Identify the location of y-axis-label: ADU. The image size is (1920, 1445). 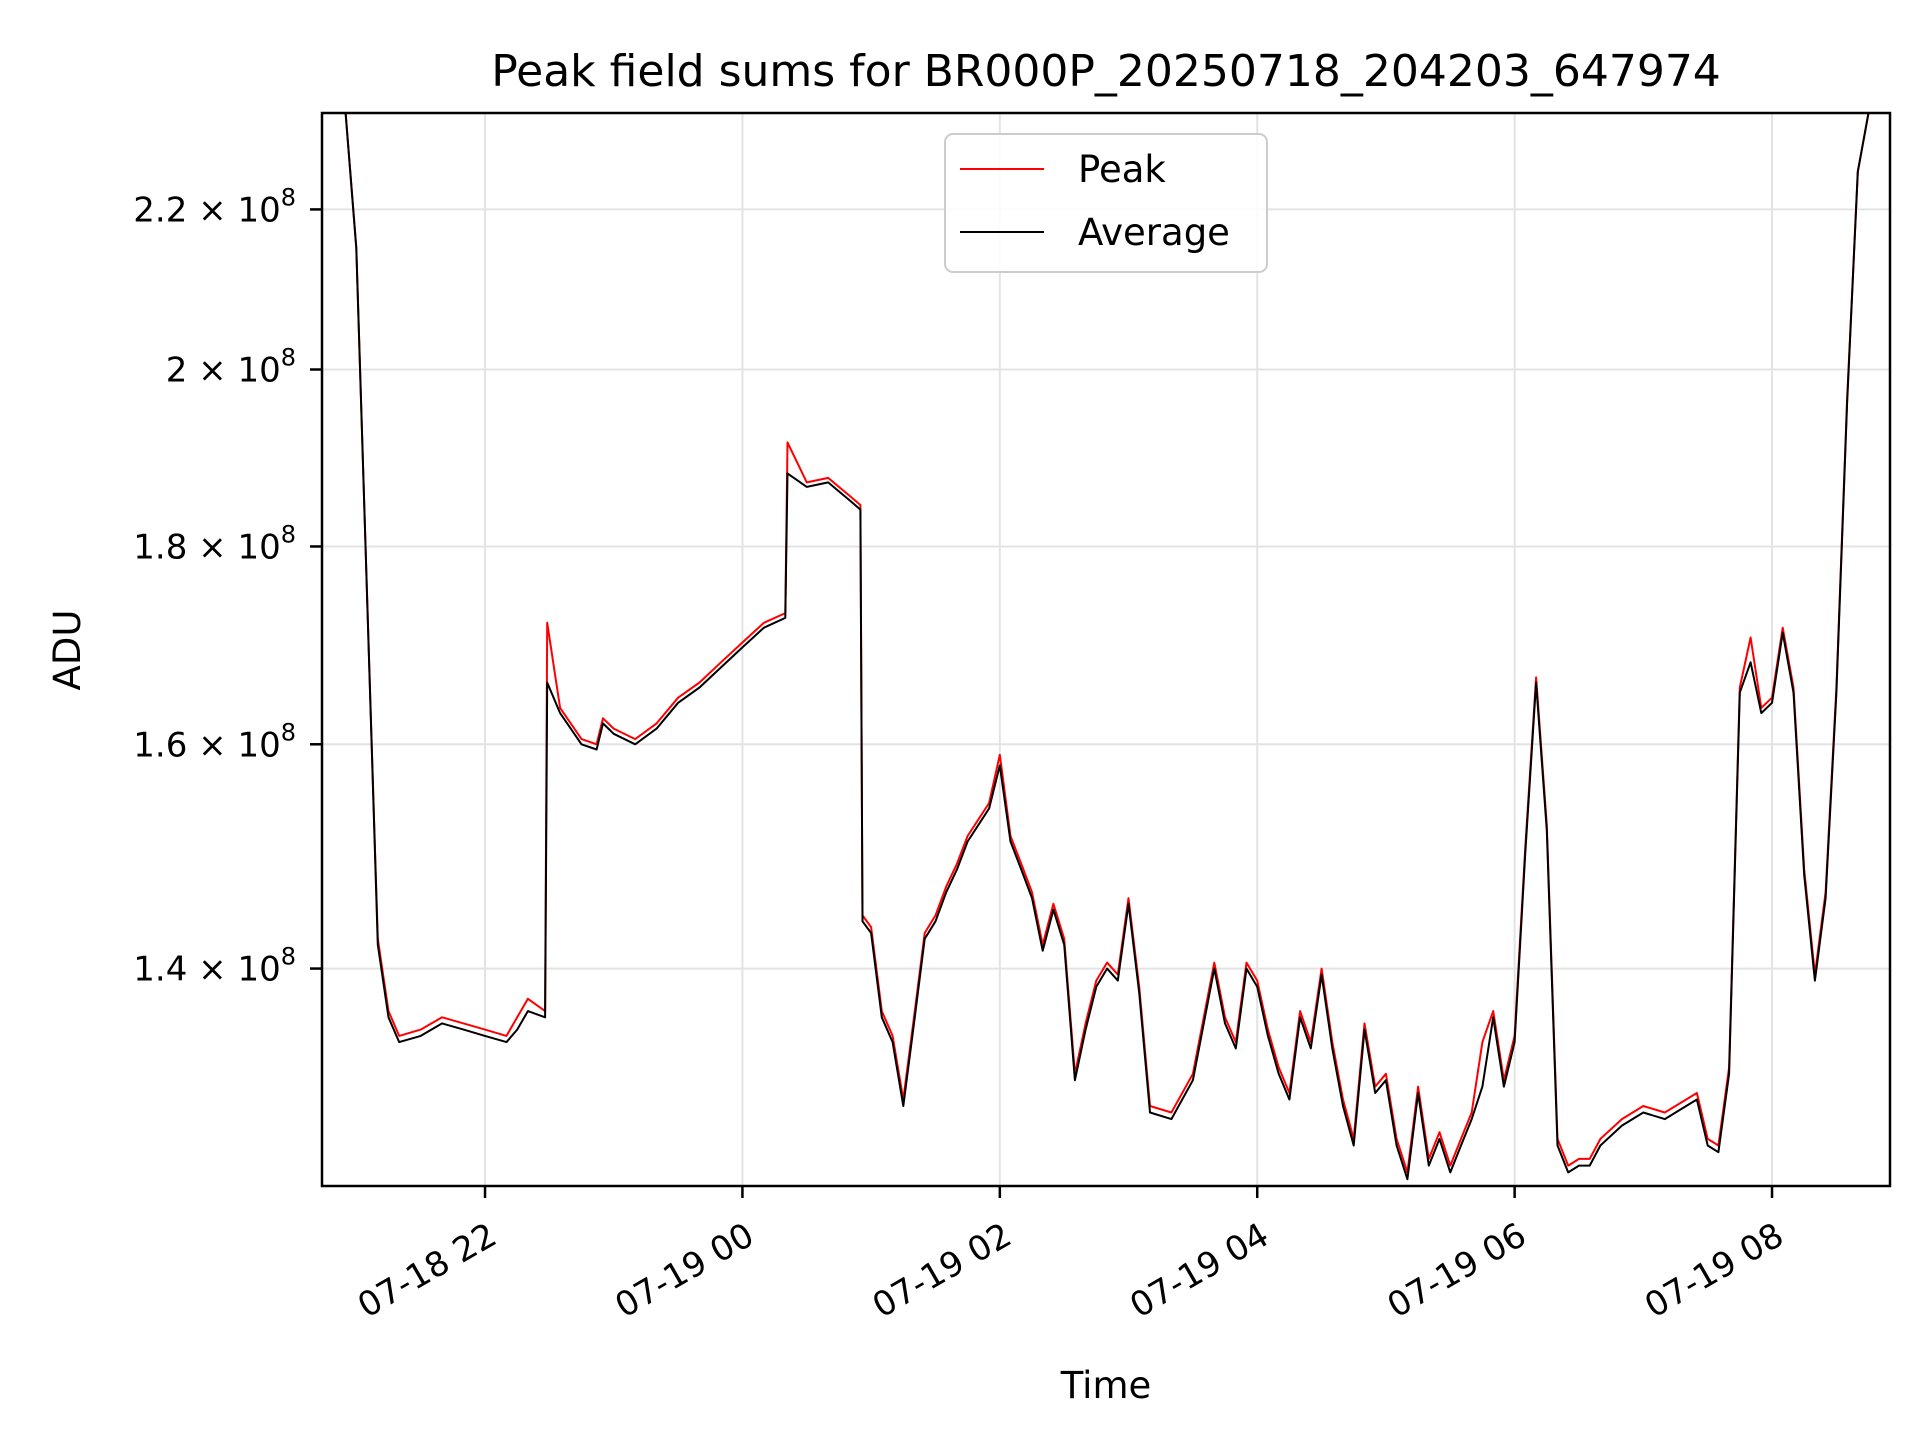
(67, 650).